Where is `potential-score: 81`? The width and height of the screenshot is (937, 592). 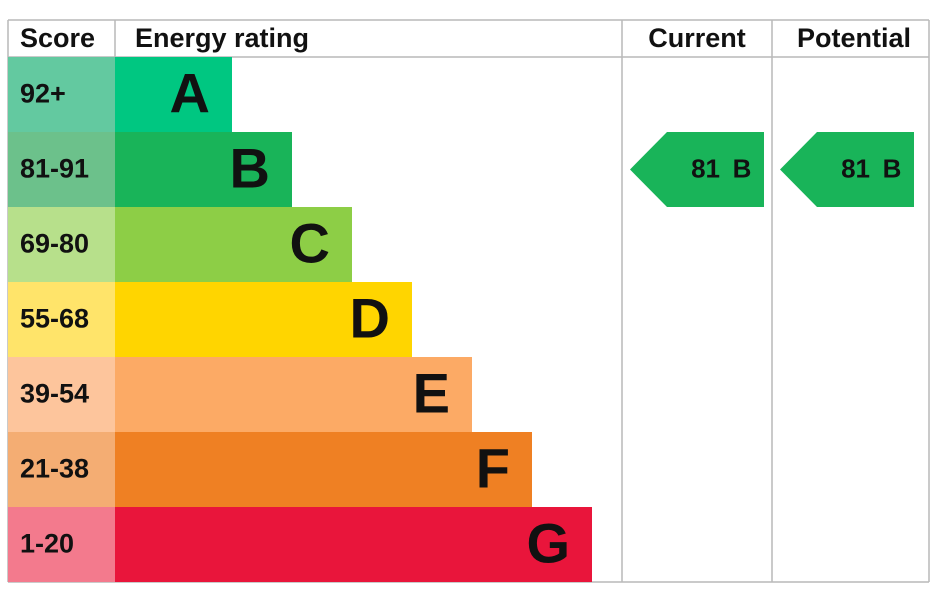 potential-score: 81 is located at coordinates (855, 168).